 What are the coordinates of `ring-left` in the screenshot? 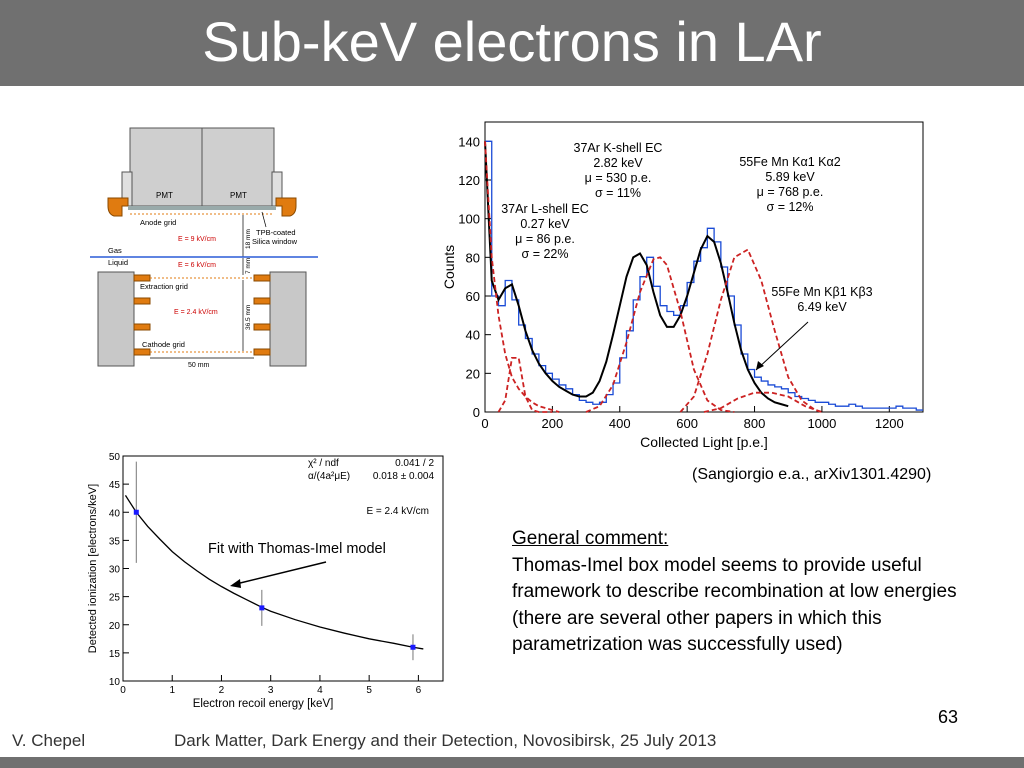 It's located at (118, 207).